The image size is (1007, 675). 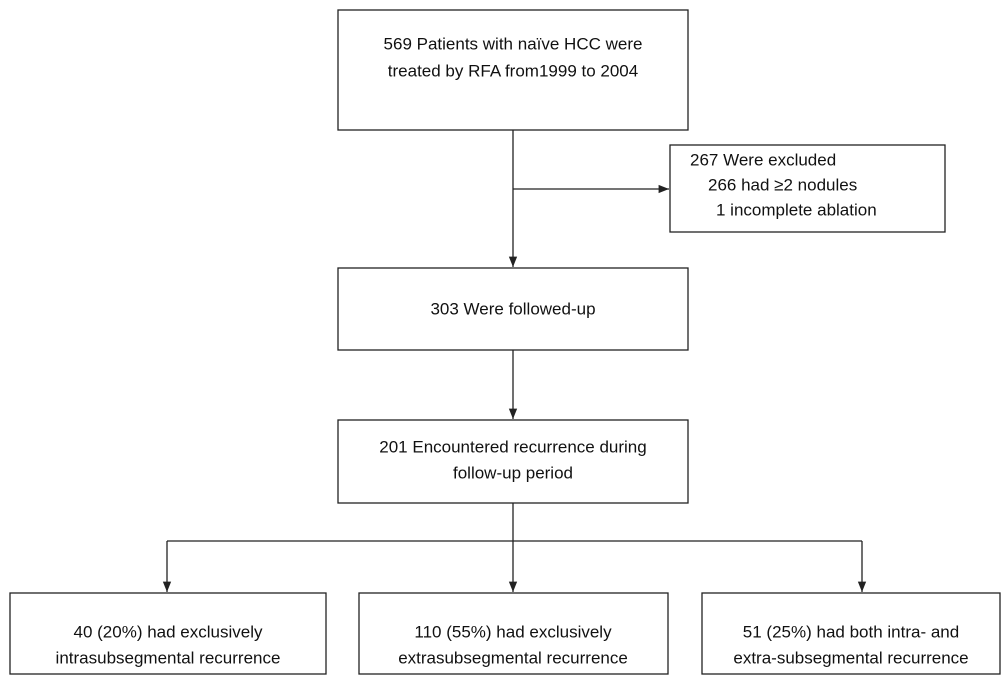 What do you see at coordinates (782, 184) in the screenshot?
I see `node-text: 266 had ≥2 nodules` at bounding box center [782, 184].